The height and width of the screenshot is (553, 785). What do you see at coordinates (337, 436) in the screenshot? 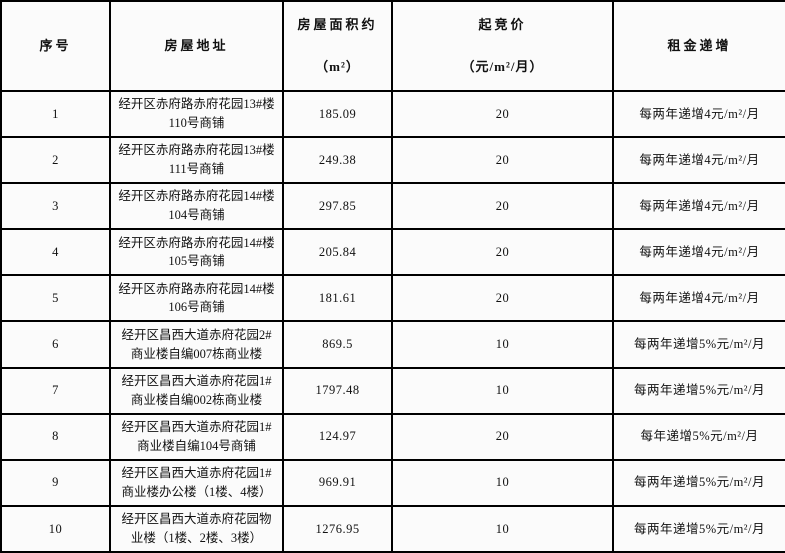
I see `cell-area: 124.97` at bounding box center [337, 436].